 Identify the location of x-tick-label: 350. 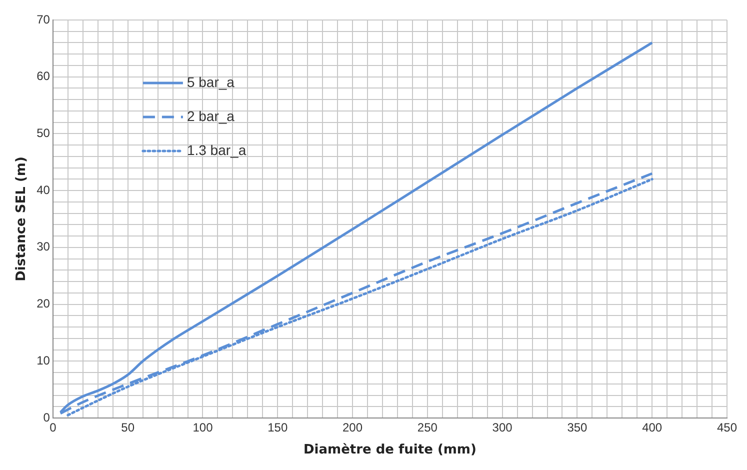
(577, 427).